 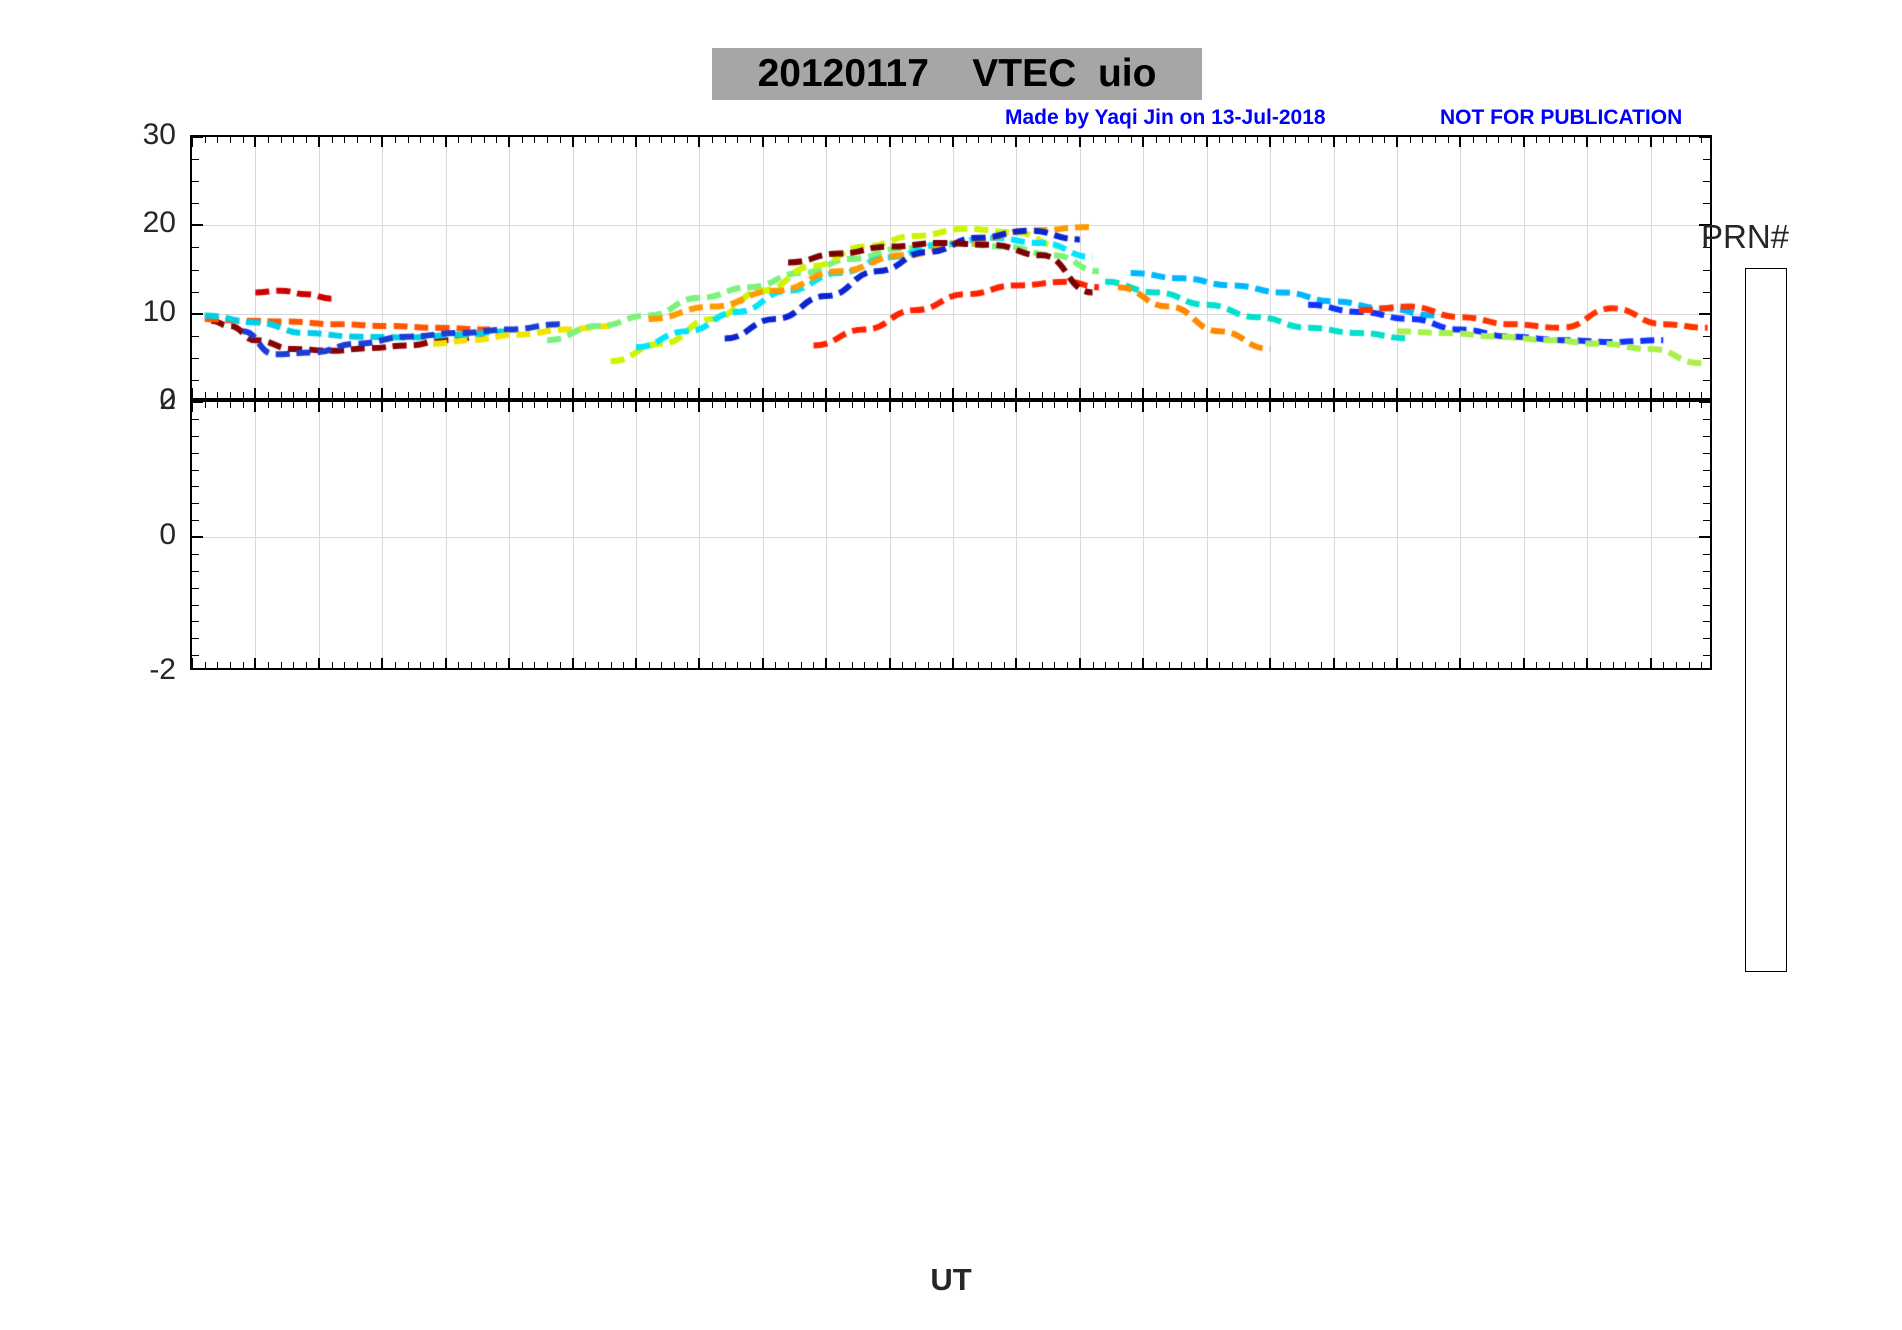 What do you see at coordinates (159, 134) in the screenshot?
I see `y-tick-label-vtec-0: 30` at bounding box center [159, 134].